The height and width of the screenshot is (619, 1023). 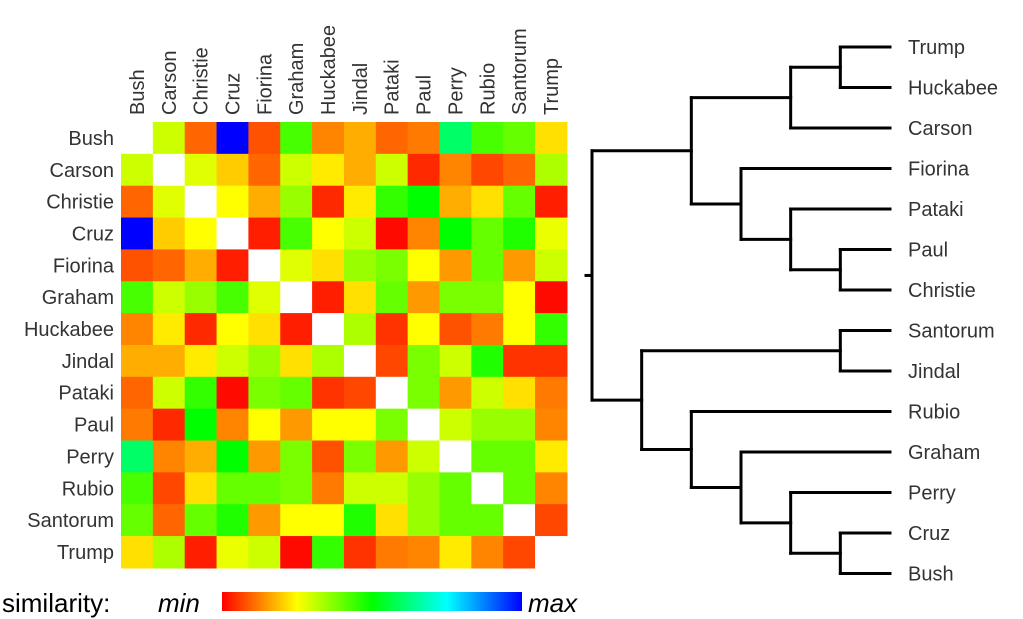 I want to click on heatmap-cell-fiorina-perry, so click(x=455, y=265).